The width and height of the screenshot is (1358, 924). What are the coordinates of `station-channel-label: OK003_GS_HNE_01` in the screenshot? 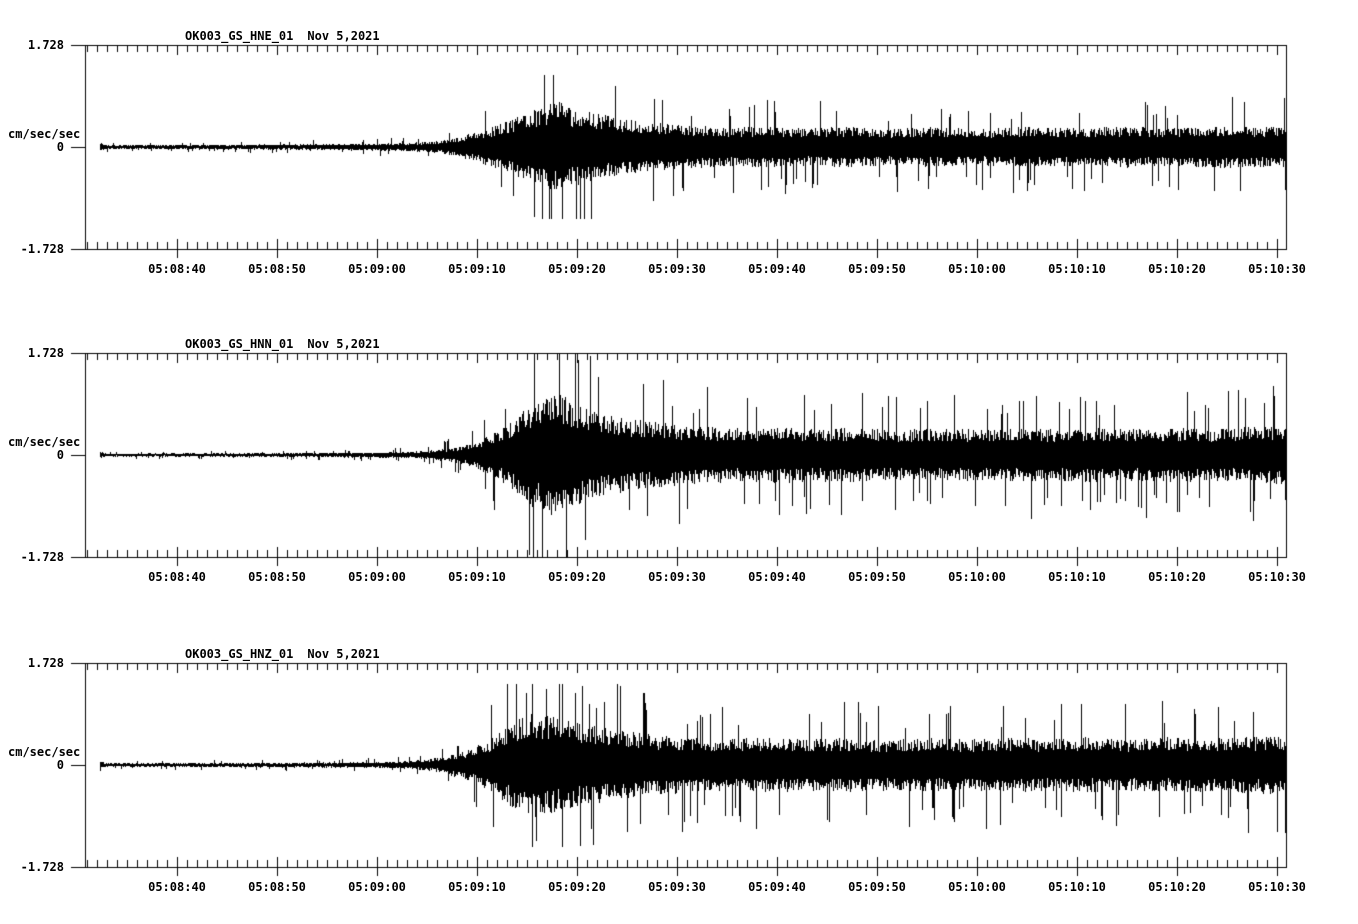 It's located at (239, 36).